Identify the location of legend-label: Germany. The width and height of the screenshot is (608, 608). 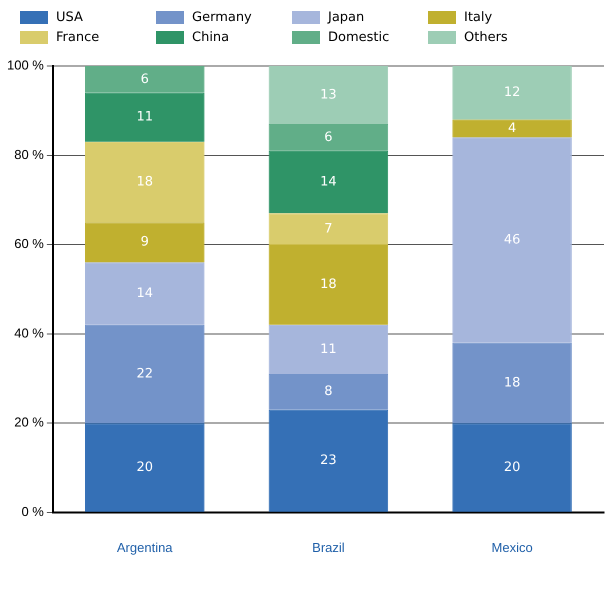
(222, 17).